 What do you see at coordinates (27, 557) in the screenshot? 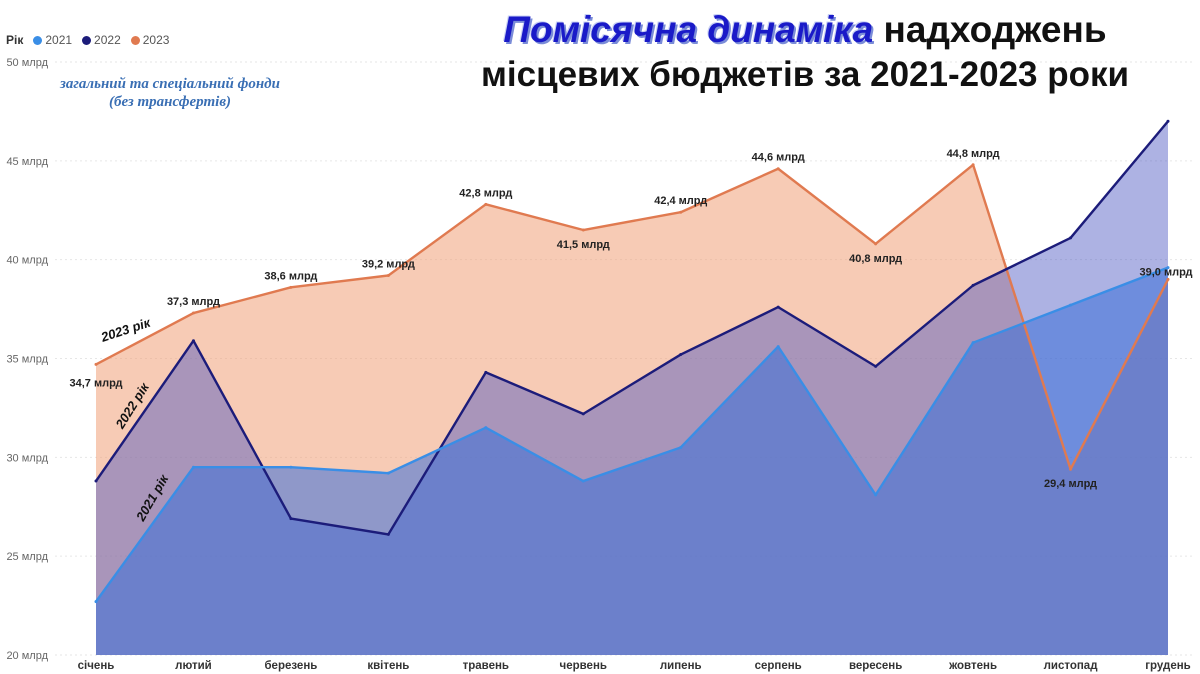
I see `y-tick-label: 25 млрд` at bounding box center [27, 557].